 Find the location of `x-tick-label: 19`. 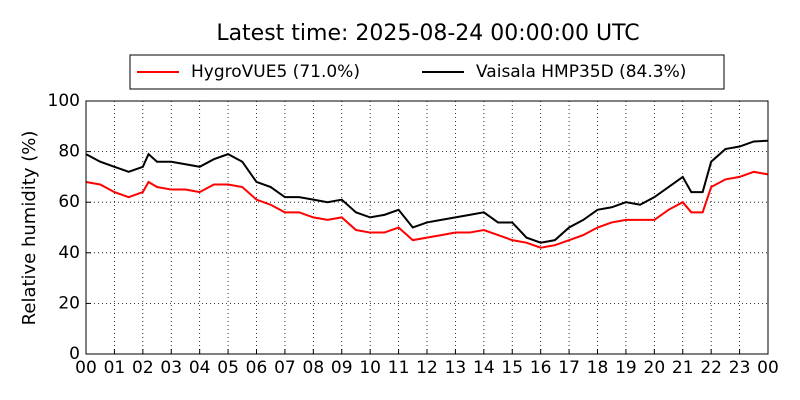

x-tick-label: 19 is located at coordinates (626, 368).